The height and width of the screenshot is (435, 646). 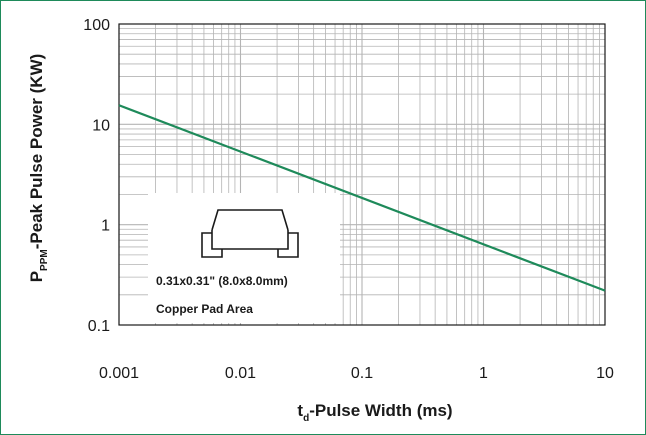 What do you see at coordinates (240, 373) in the screenshot?
I see `x-tick-label: 0.01` at bounding box center [240, 373].